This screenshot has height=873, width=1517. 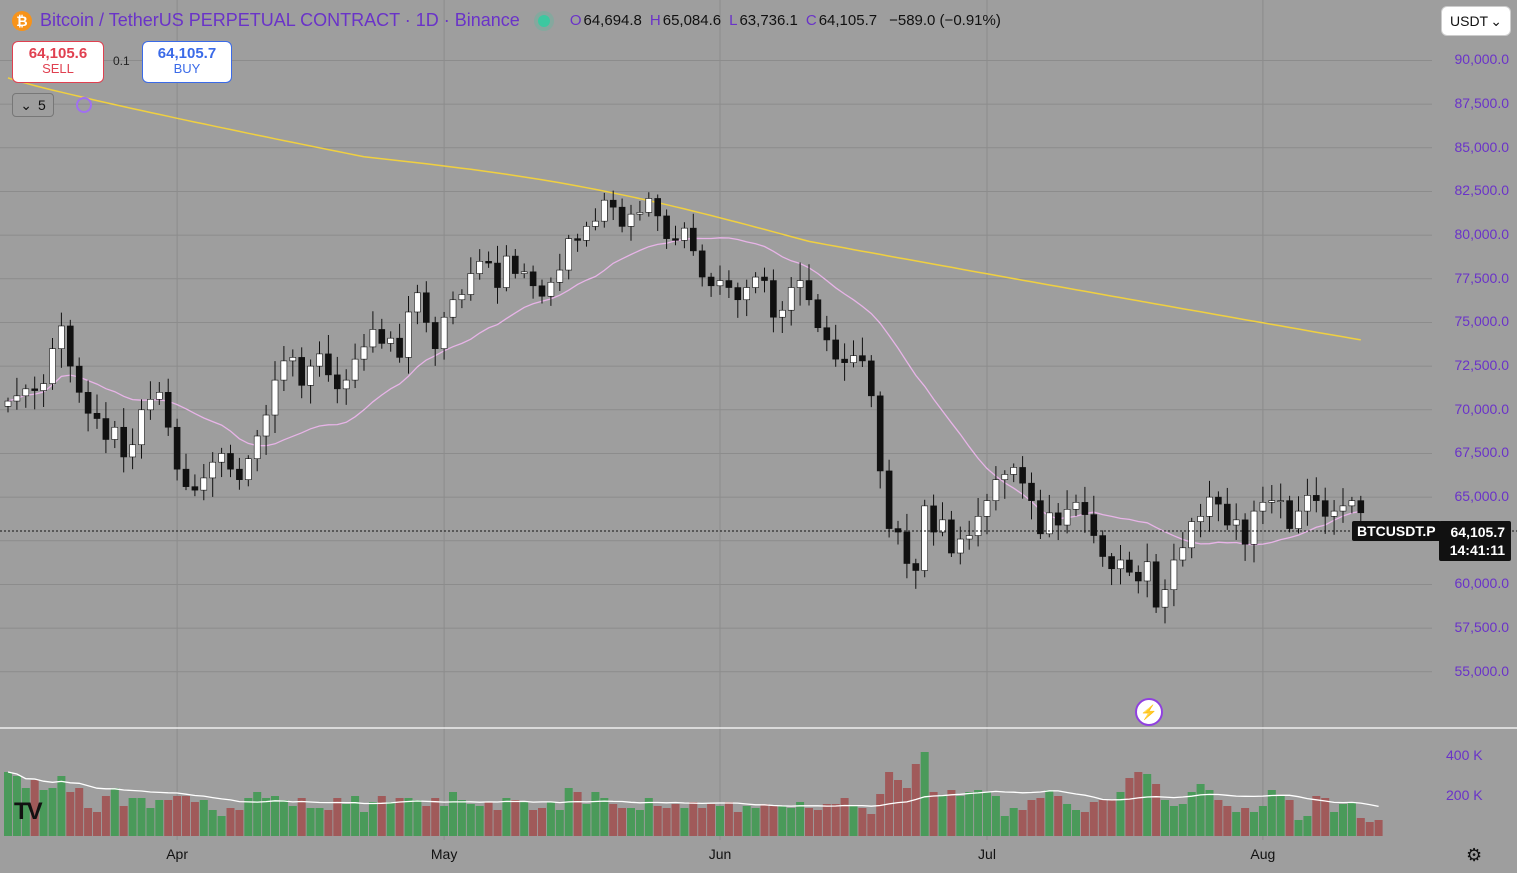 What do you see at coordinates (720, 854) in the screenshot?
I see `time-tick-label: Jun` at bounding box center [720, 854].